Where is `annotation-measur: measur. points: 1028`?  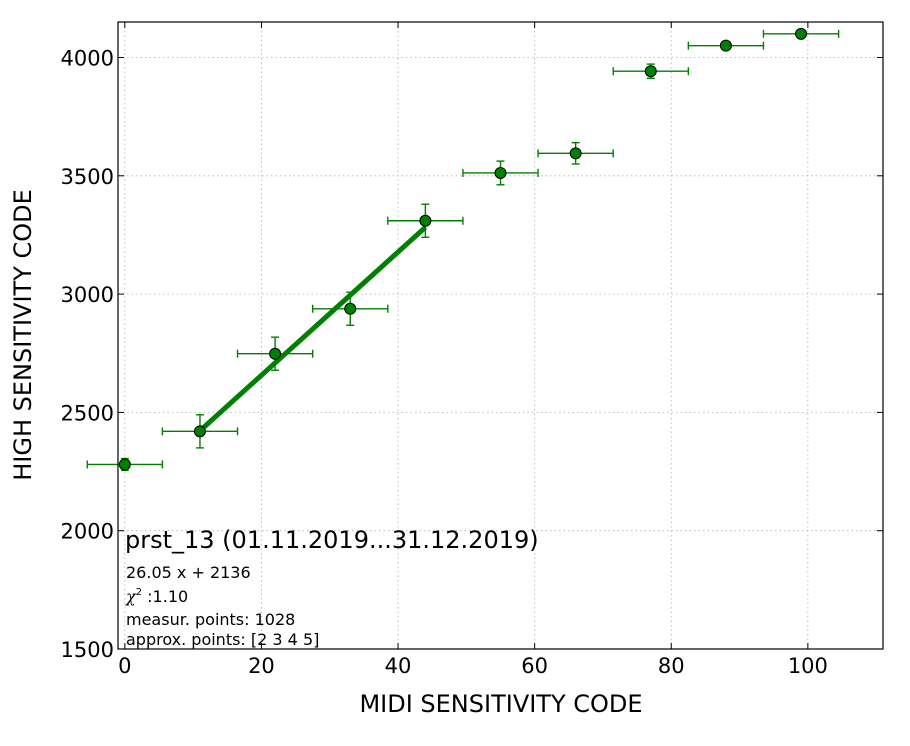 annotation-measur: measur. points: 1028 is located at coordinates (210, 619).